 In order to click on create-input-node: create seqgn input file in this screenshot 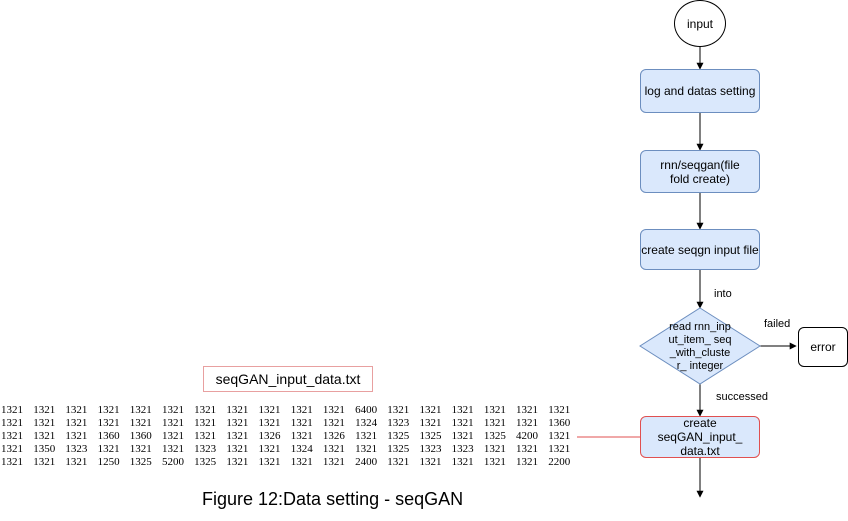, I will do `click(700, 249)`.